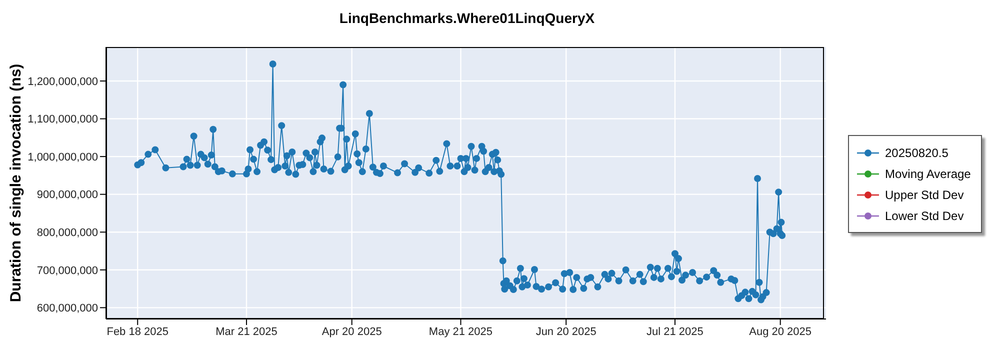 The height and width of the screenshot is (350, 1000). Describe the element at coordinates (67, 195) in the screenshot. I see `y-tick-label: 900,000,000` at that location.